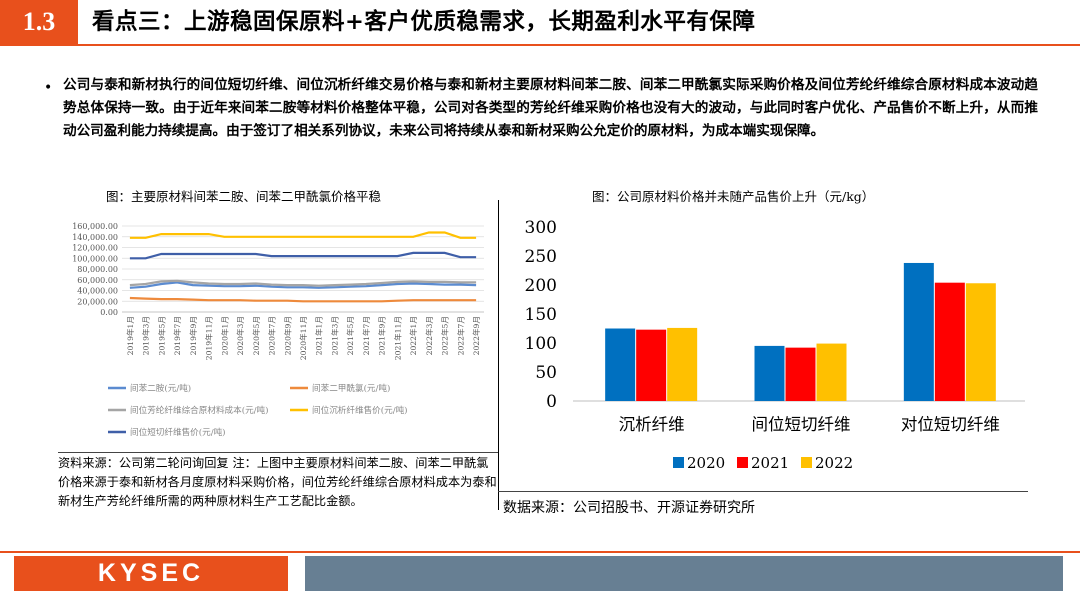 This screenshot has height=607, width=1080. I want to click on x-tick-label: 2021年11月, so click(397, 338).